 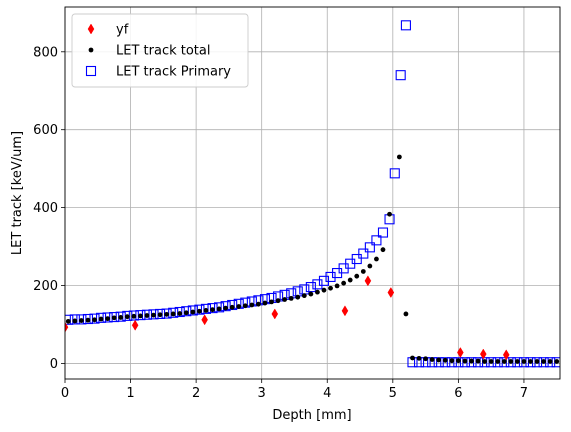 I want to click on y-axis-label: LET track [keV/um], so click(x=17, y=193).